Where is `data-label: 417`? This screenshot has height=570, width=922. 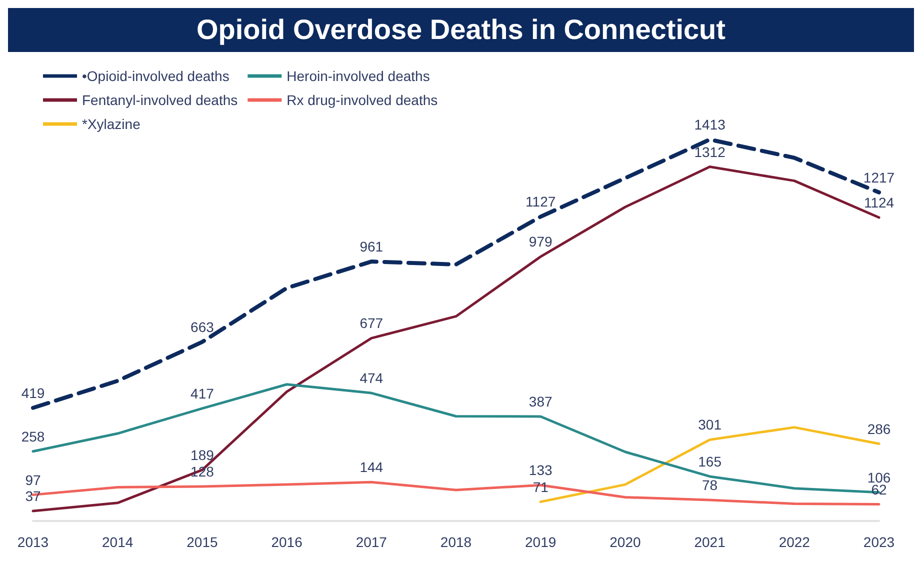 data-label: 417 is located at coordinates (202, 393).